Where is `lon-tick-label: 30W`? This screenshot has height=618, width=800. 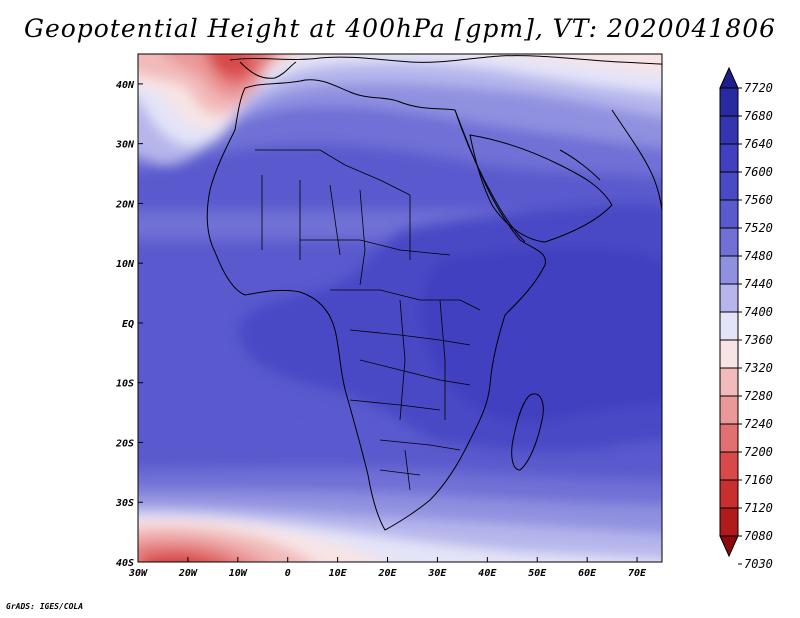 lon-tick-label: 30W is located at coordinates (138, 573).